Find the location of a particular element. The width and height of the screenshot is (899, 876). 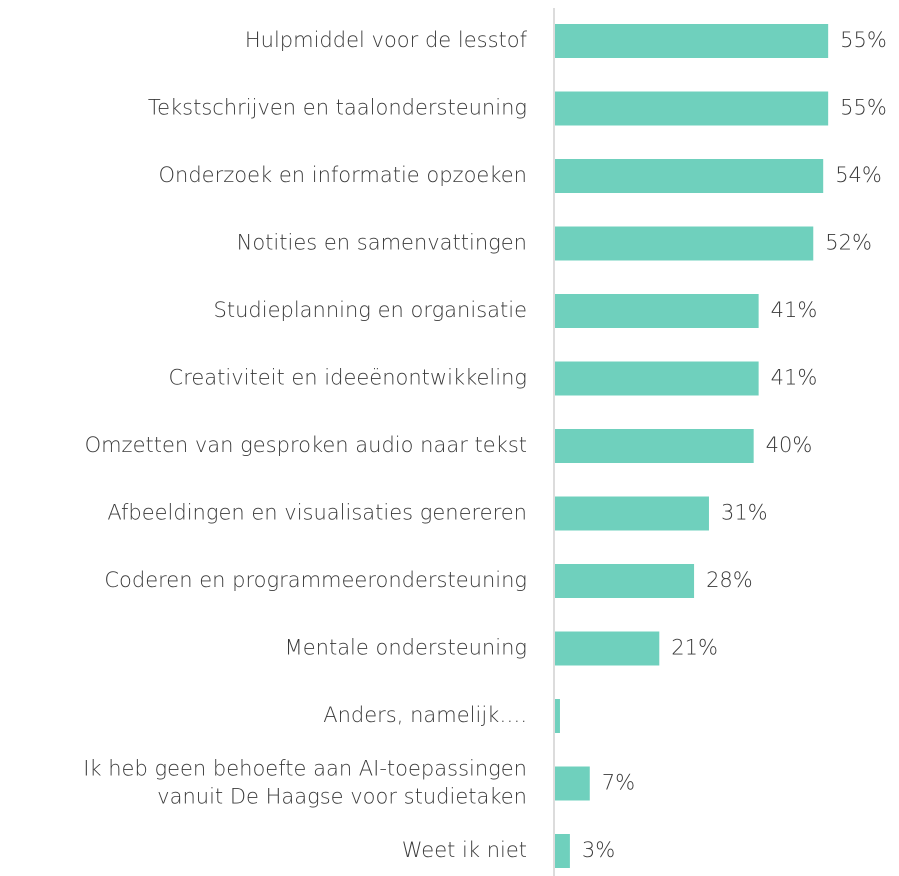

value-label: 52% is located at coordinates (848, 243).